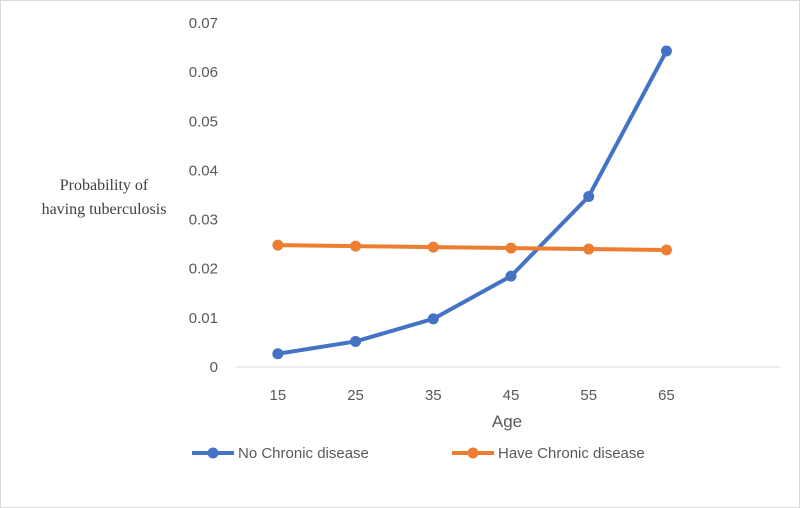 The image size is (800, 508). I want to click on y-tick-label: 0.03, so click(203, 220).